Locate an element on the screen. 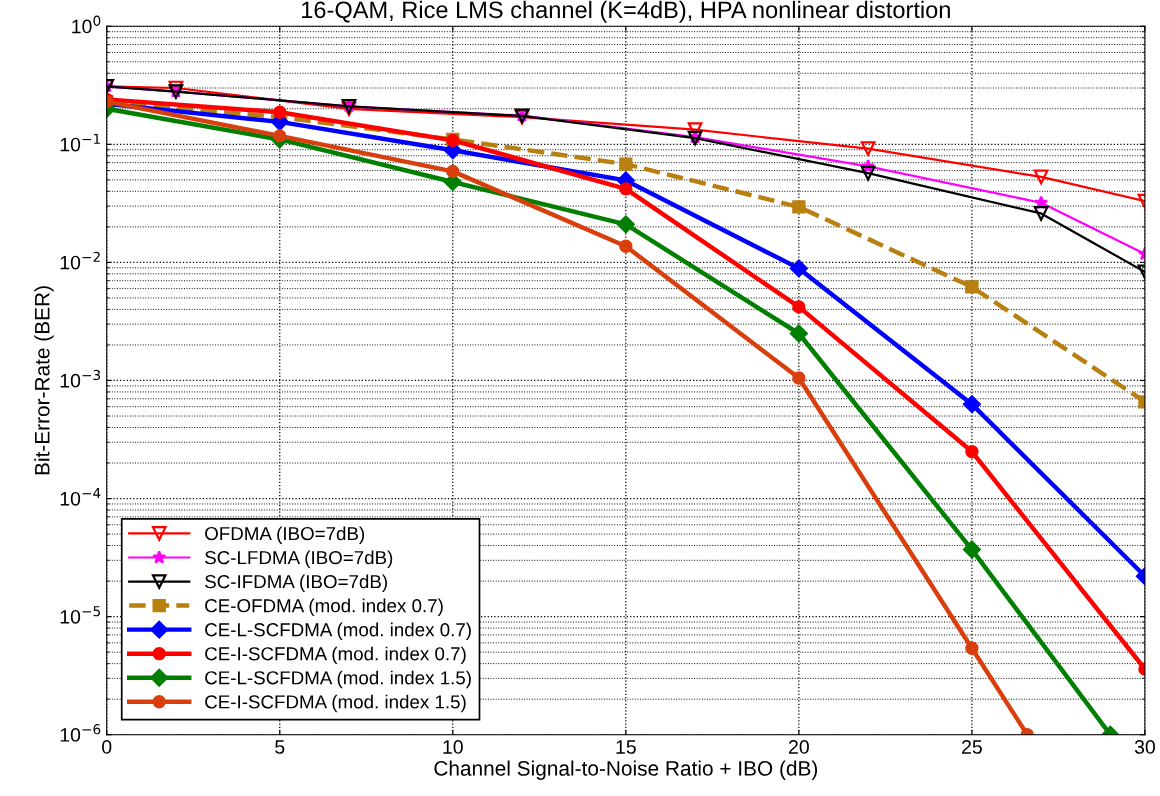 Image resolution: width=1160 pixels, height=796 pixels. x-tick-label: 0 is located at coordinates (107, 747).